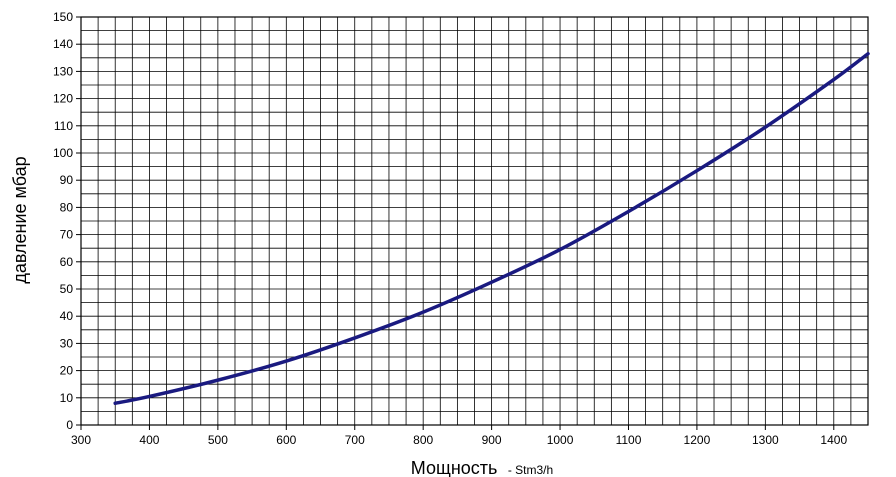  What do you see at coordinates (67, 316) in the screenshot?
I see `y-tick-label: 40` at bounding box center [67, 316].